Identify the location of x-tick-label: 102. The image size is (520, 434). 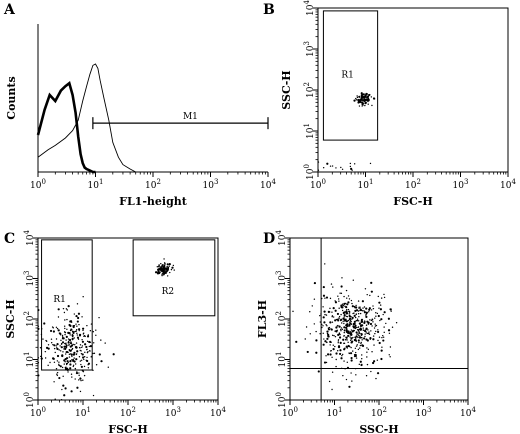
(413, 184).